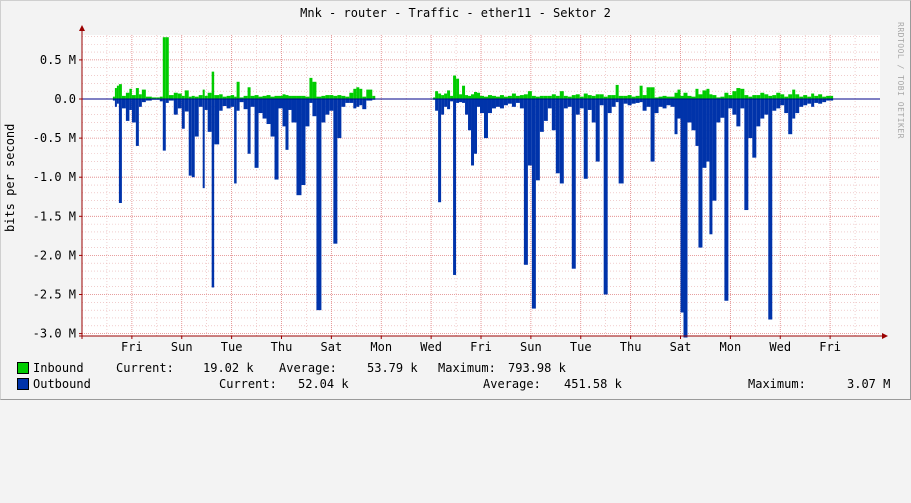  What do you see at coordinates (537, 368) in the screenshot?
I see `inbound-maximum-value: 793.98 k` at bounding box center [537, 368].